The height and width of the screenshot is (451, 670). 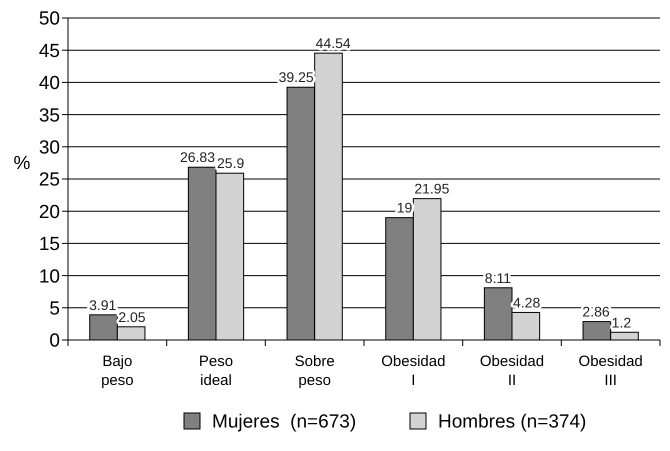 What do you see at coordinates (230, 163) in the screenshot?
I see `data-label: 25.9` at bounding box center [230, 163].